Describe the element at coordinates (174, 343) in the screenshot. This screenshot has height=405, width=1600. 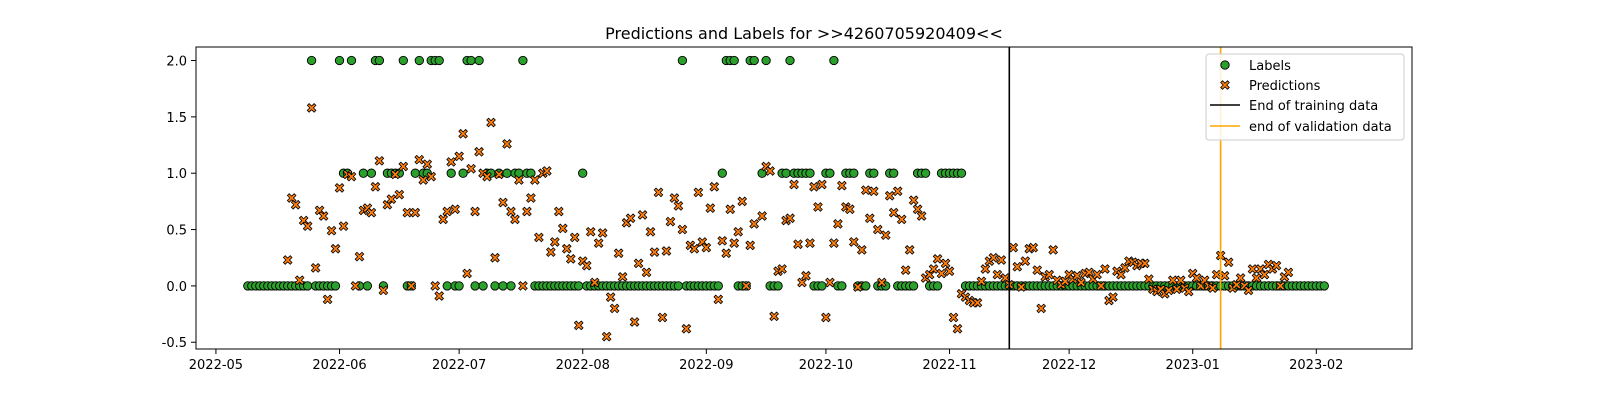
I see `y-tick-label: -0.5` at that location.